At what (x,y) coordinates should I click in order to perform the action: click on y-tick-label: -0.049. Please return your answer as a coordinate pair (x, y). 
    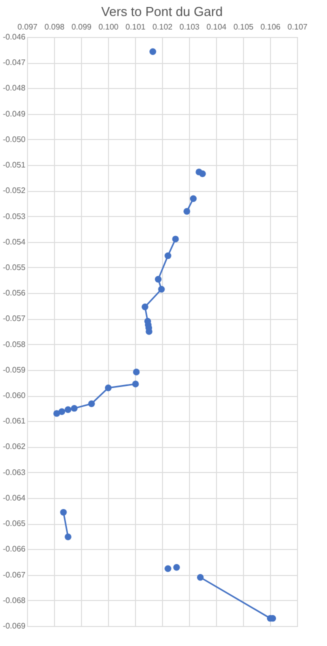
    Looking at the image, I should click on (14, 113).